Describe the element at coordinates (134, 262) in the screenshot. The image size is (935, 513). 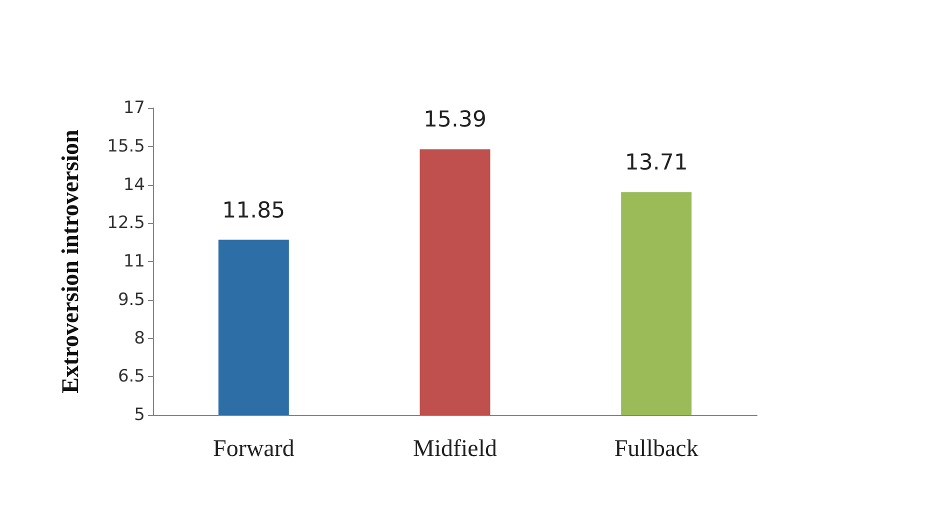
I see `y-tick-label: 11` at that location.